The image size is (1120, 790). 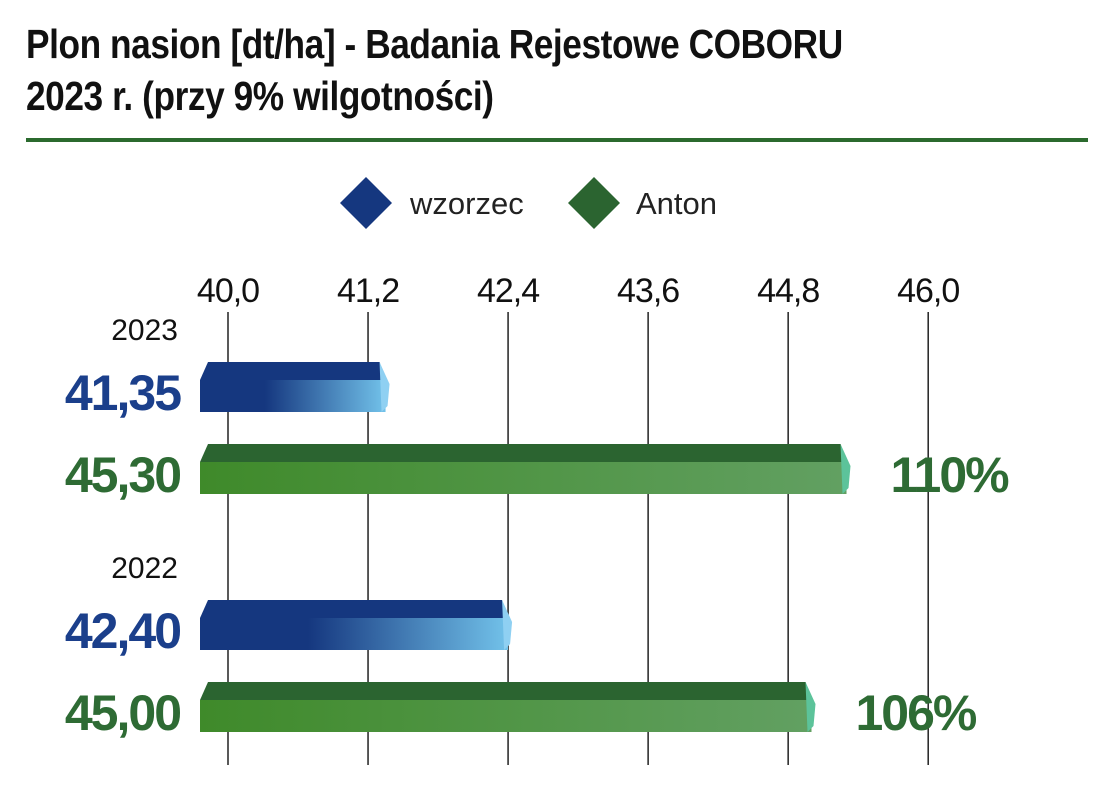 What do you see at coordinates (123, 393) in the screenshot?
I see `value-label-wzorzec-2023: 41,35` at bounding box center [123, 393].